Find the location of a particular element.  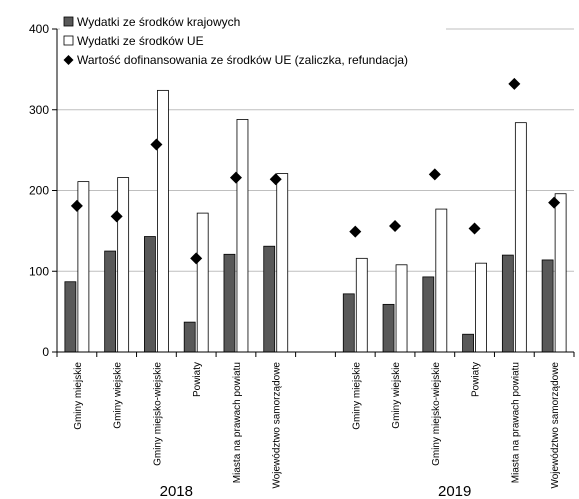

legend-label: Wydatki ze środków UE is located at coordinates (140, 41).